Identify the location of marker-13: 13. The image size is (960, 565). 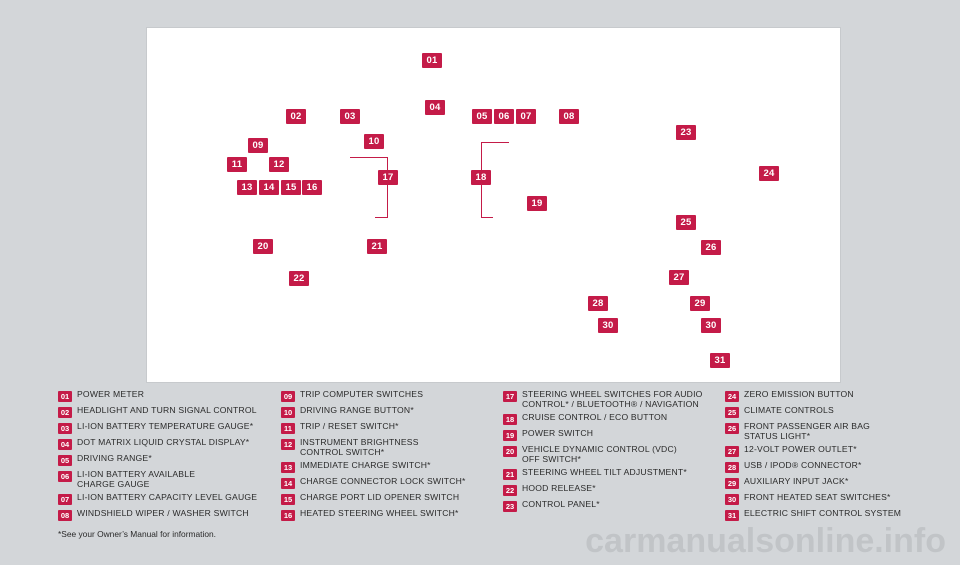
(247, 187).